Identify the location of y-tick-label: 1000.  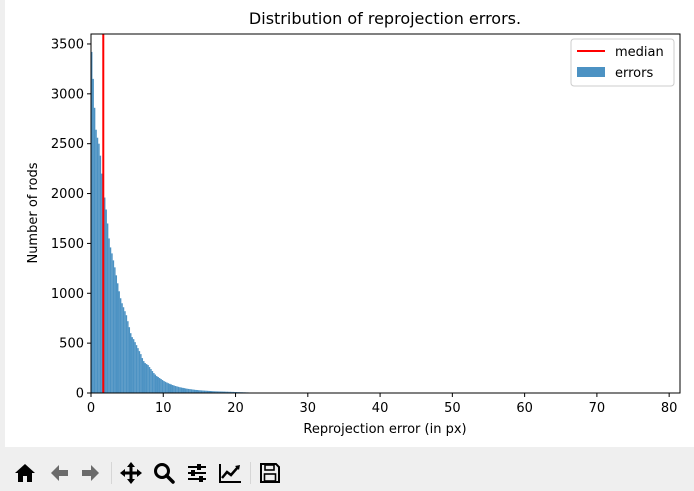
(67, 294).